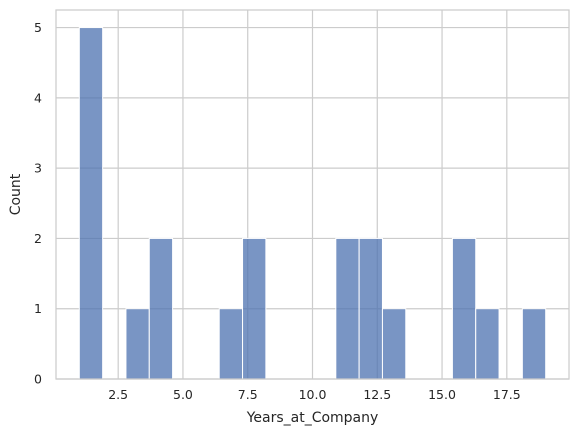 The width and height of the screenshot is (581, 436). I want to click on x-tick-label: 17.5, so click(507, 394).